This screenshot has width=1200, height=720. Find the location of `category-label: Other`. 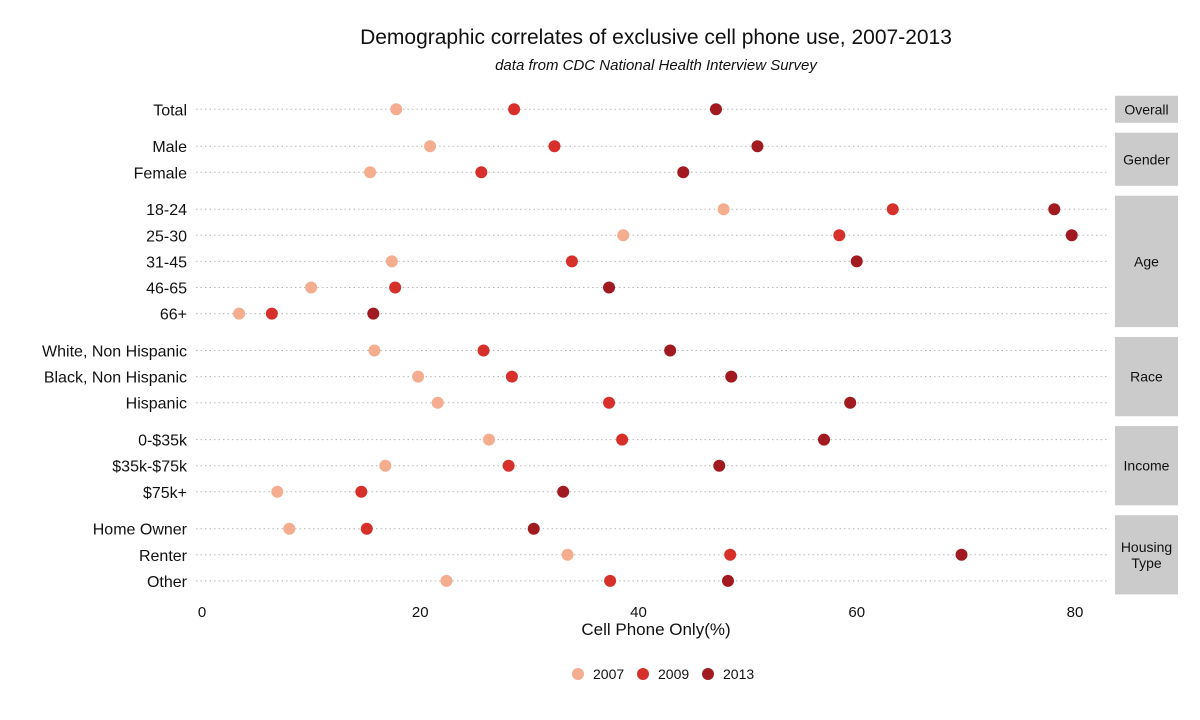

category-label: Other is located at coordinates (167, 582).